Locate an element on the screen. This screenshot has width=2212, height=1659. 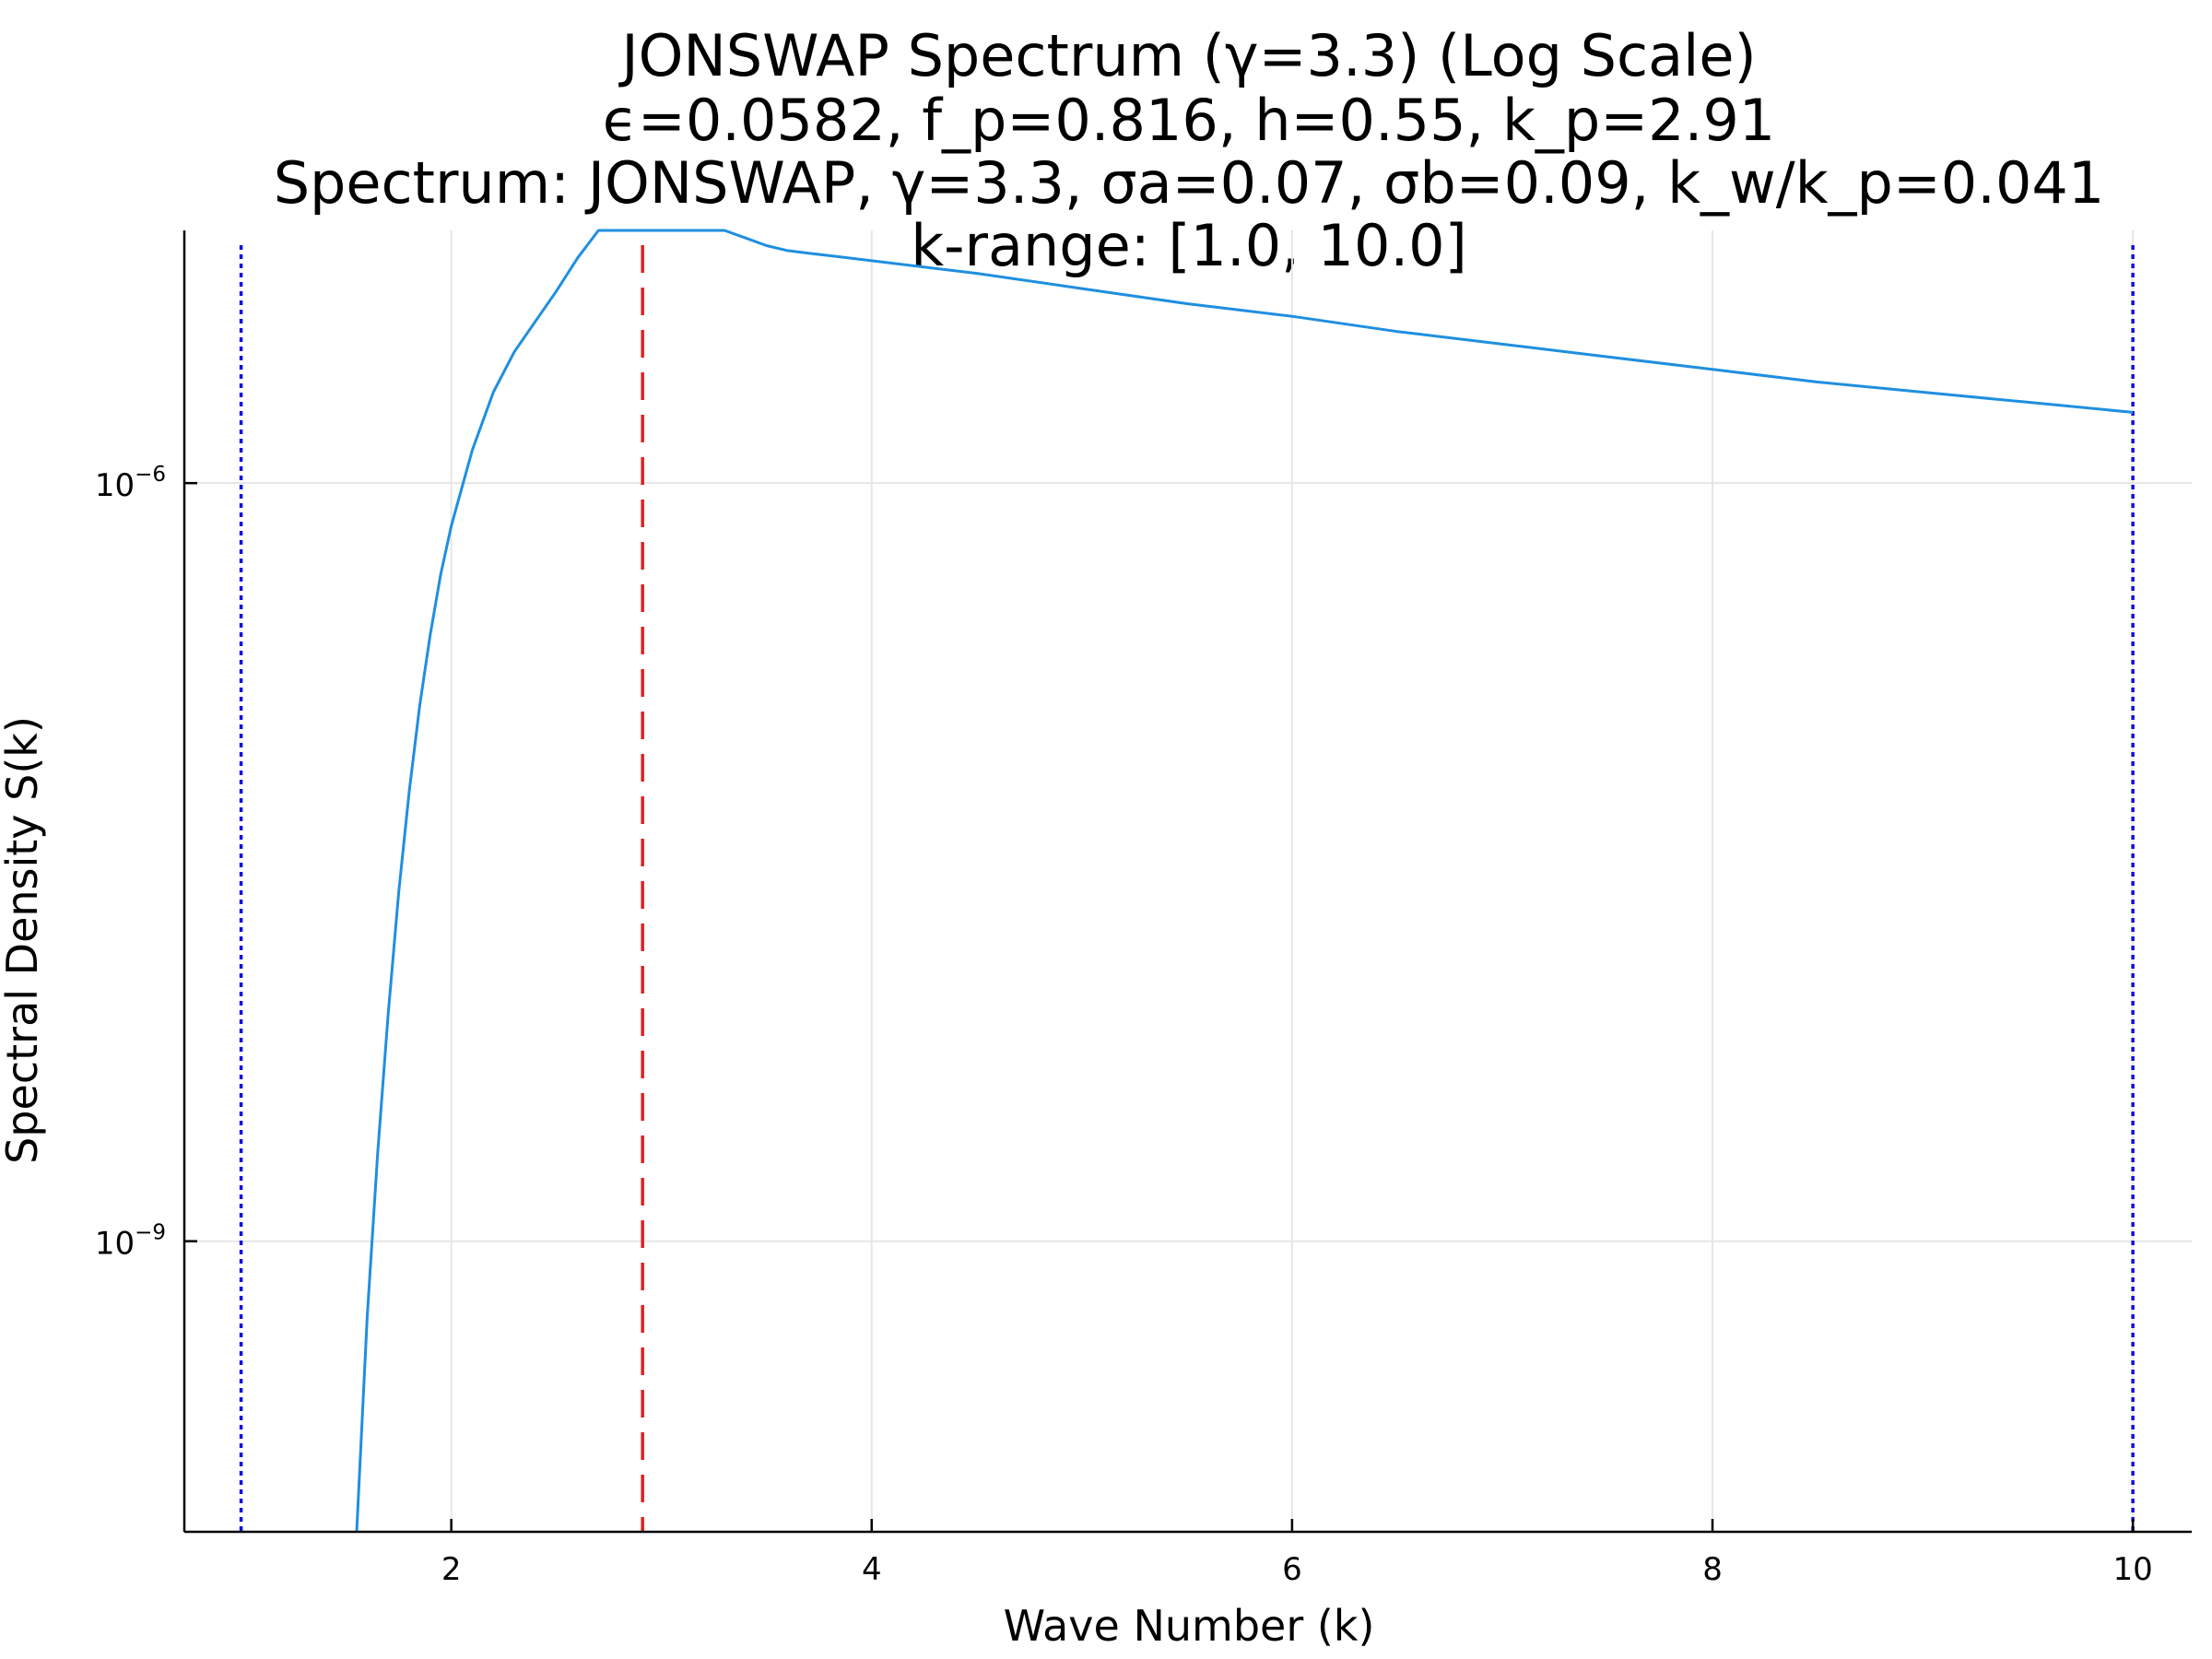
chart-title-line-4: k-range: [1.0, 10.0] is located at coordinates (1189, 245).